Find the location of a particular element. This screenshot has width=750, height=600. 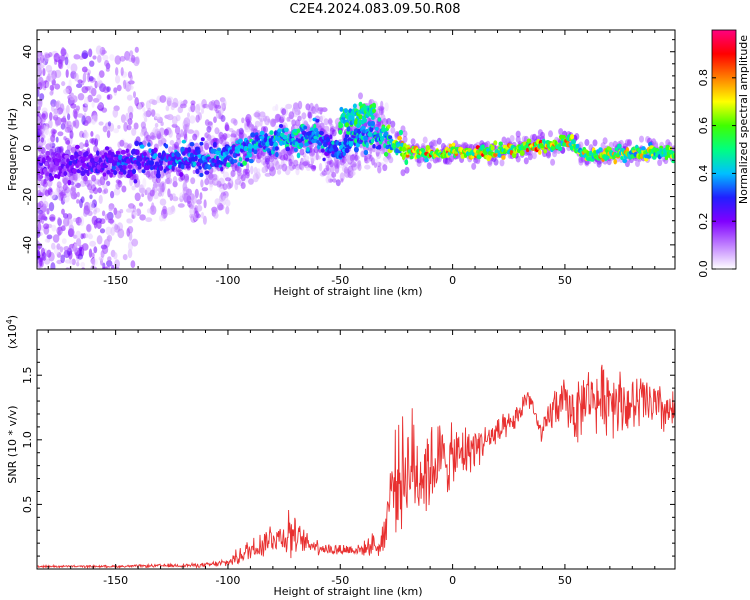

x-tick-label: -50 is located at coordinates (340, 280).